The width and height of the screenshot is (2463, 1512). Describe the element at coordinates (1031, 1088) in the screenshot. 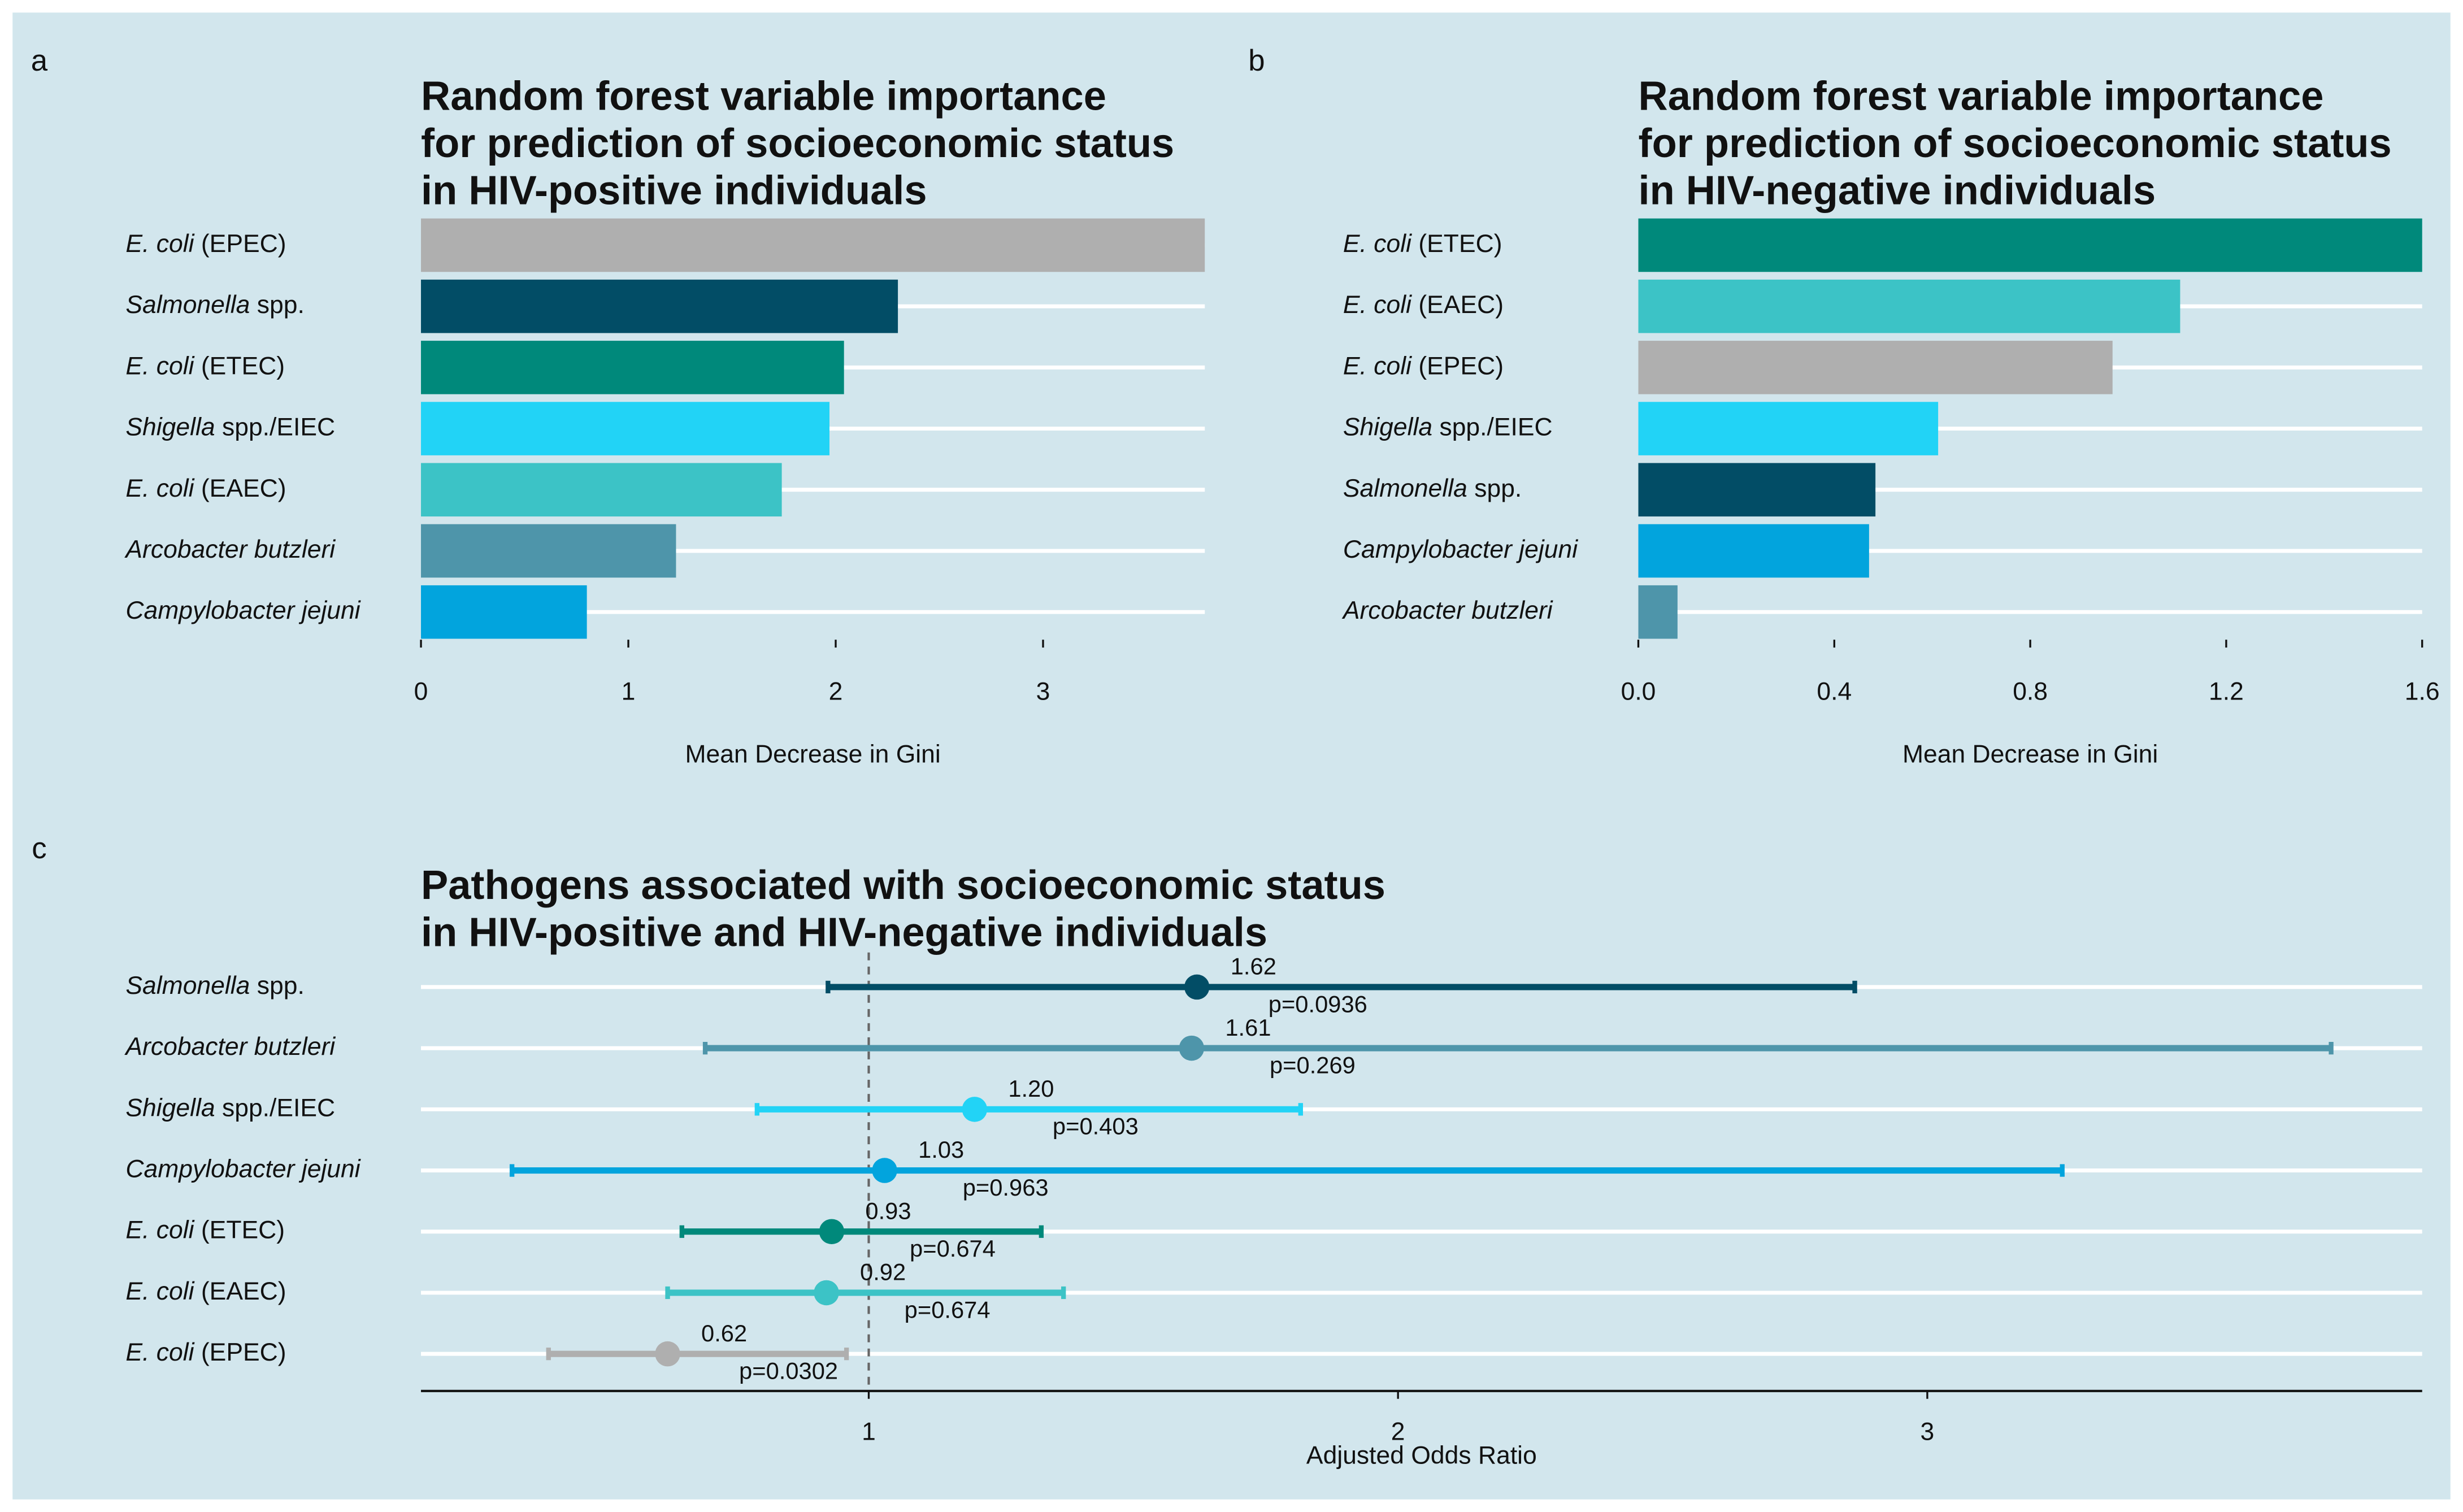

I see `value-label: 1.20` at that location.